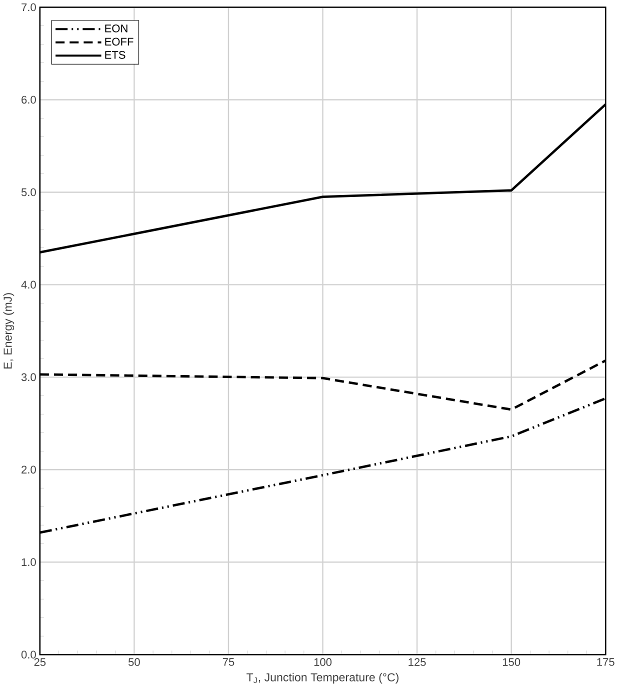 The image size is (618, 687). I want to click on x-tick-label: 25, so click(40, 662).